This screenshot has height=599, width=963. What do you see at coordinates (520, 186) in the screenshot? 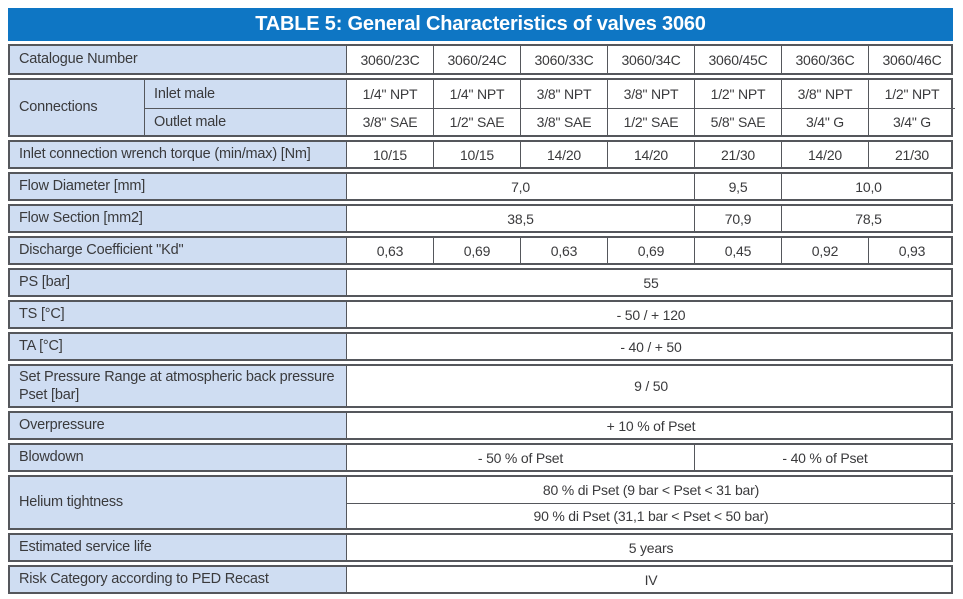
I see `flow-diameter-value: 7,0` at bounding box center [520, 186].